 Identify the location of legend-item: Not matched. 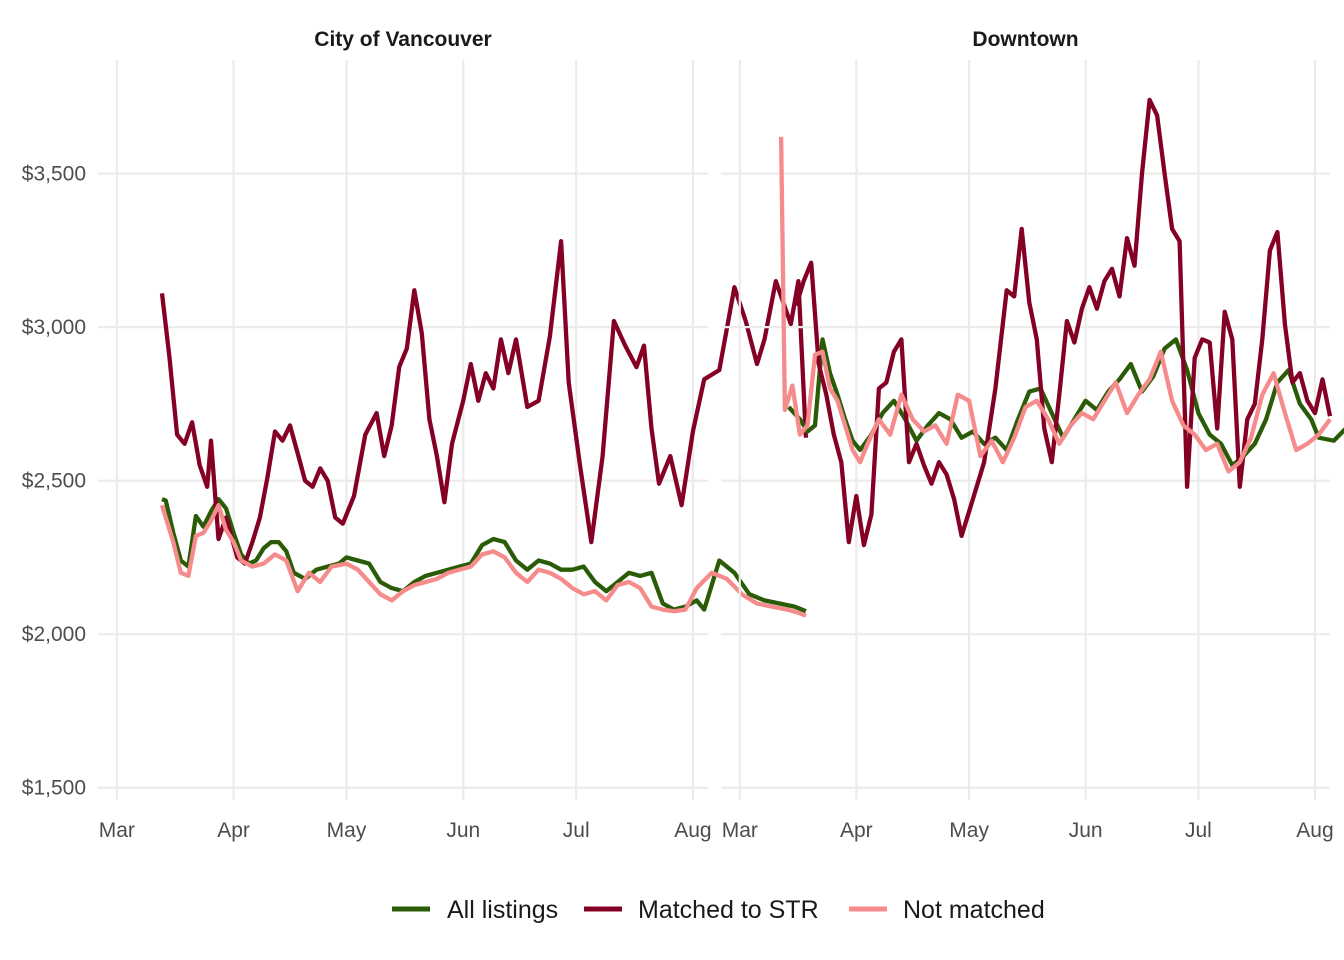
(947, 910).